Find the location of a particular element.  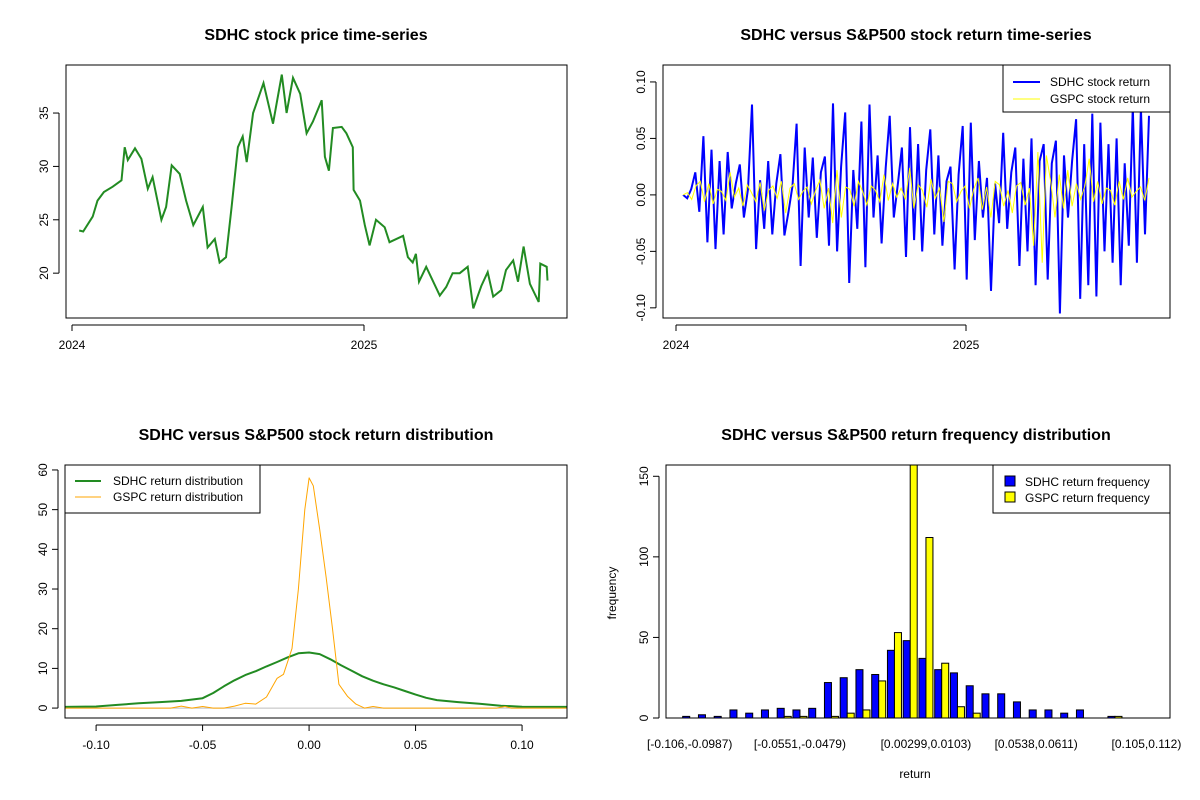

legend-swatch-gspc is located at coordinates (1010, 497).